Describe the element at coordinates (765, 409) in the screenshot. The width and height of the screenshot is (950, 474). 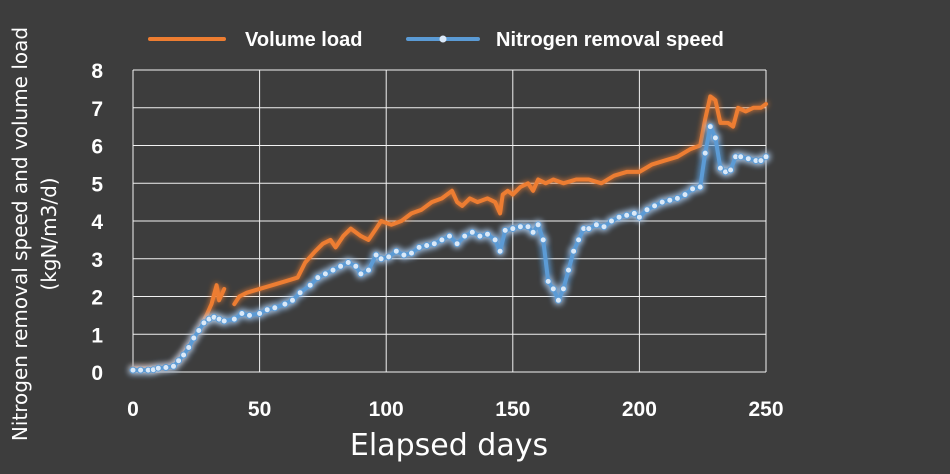
I see `x-tick-label: 250` at that location.